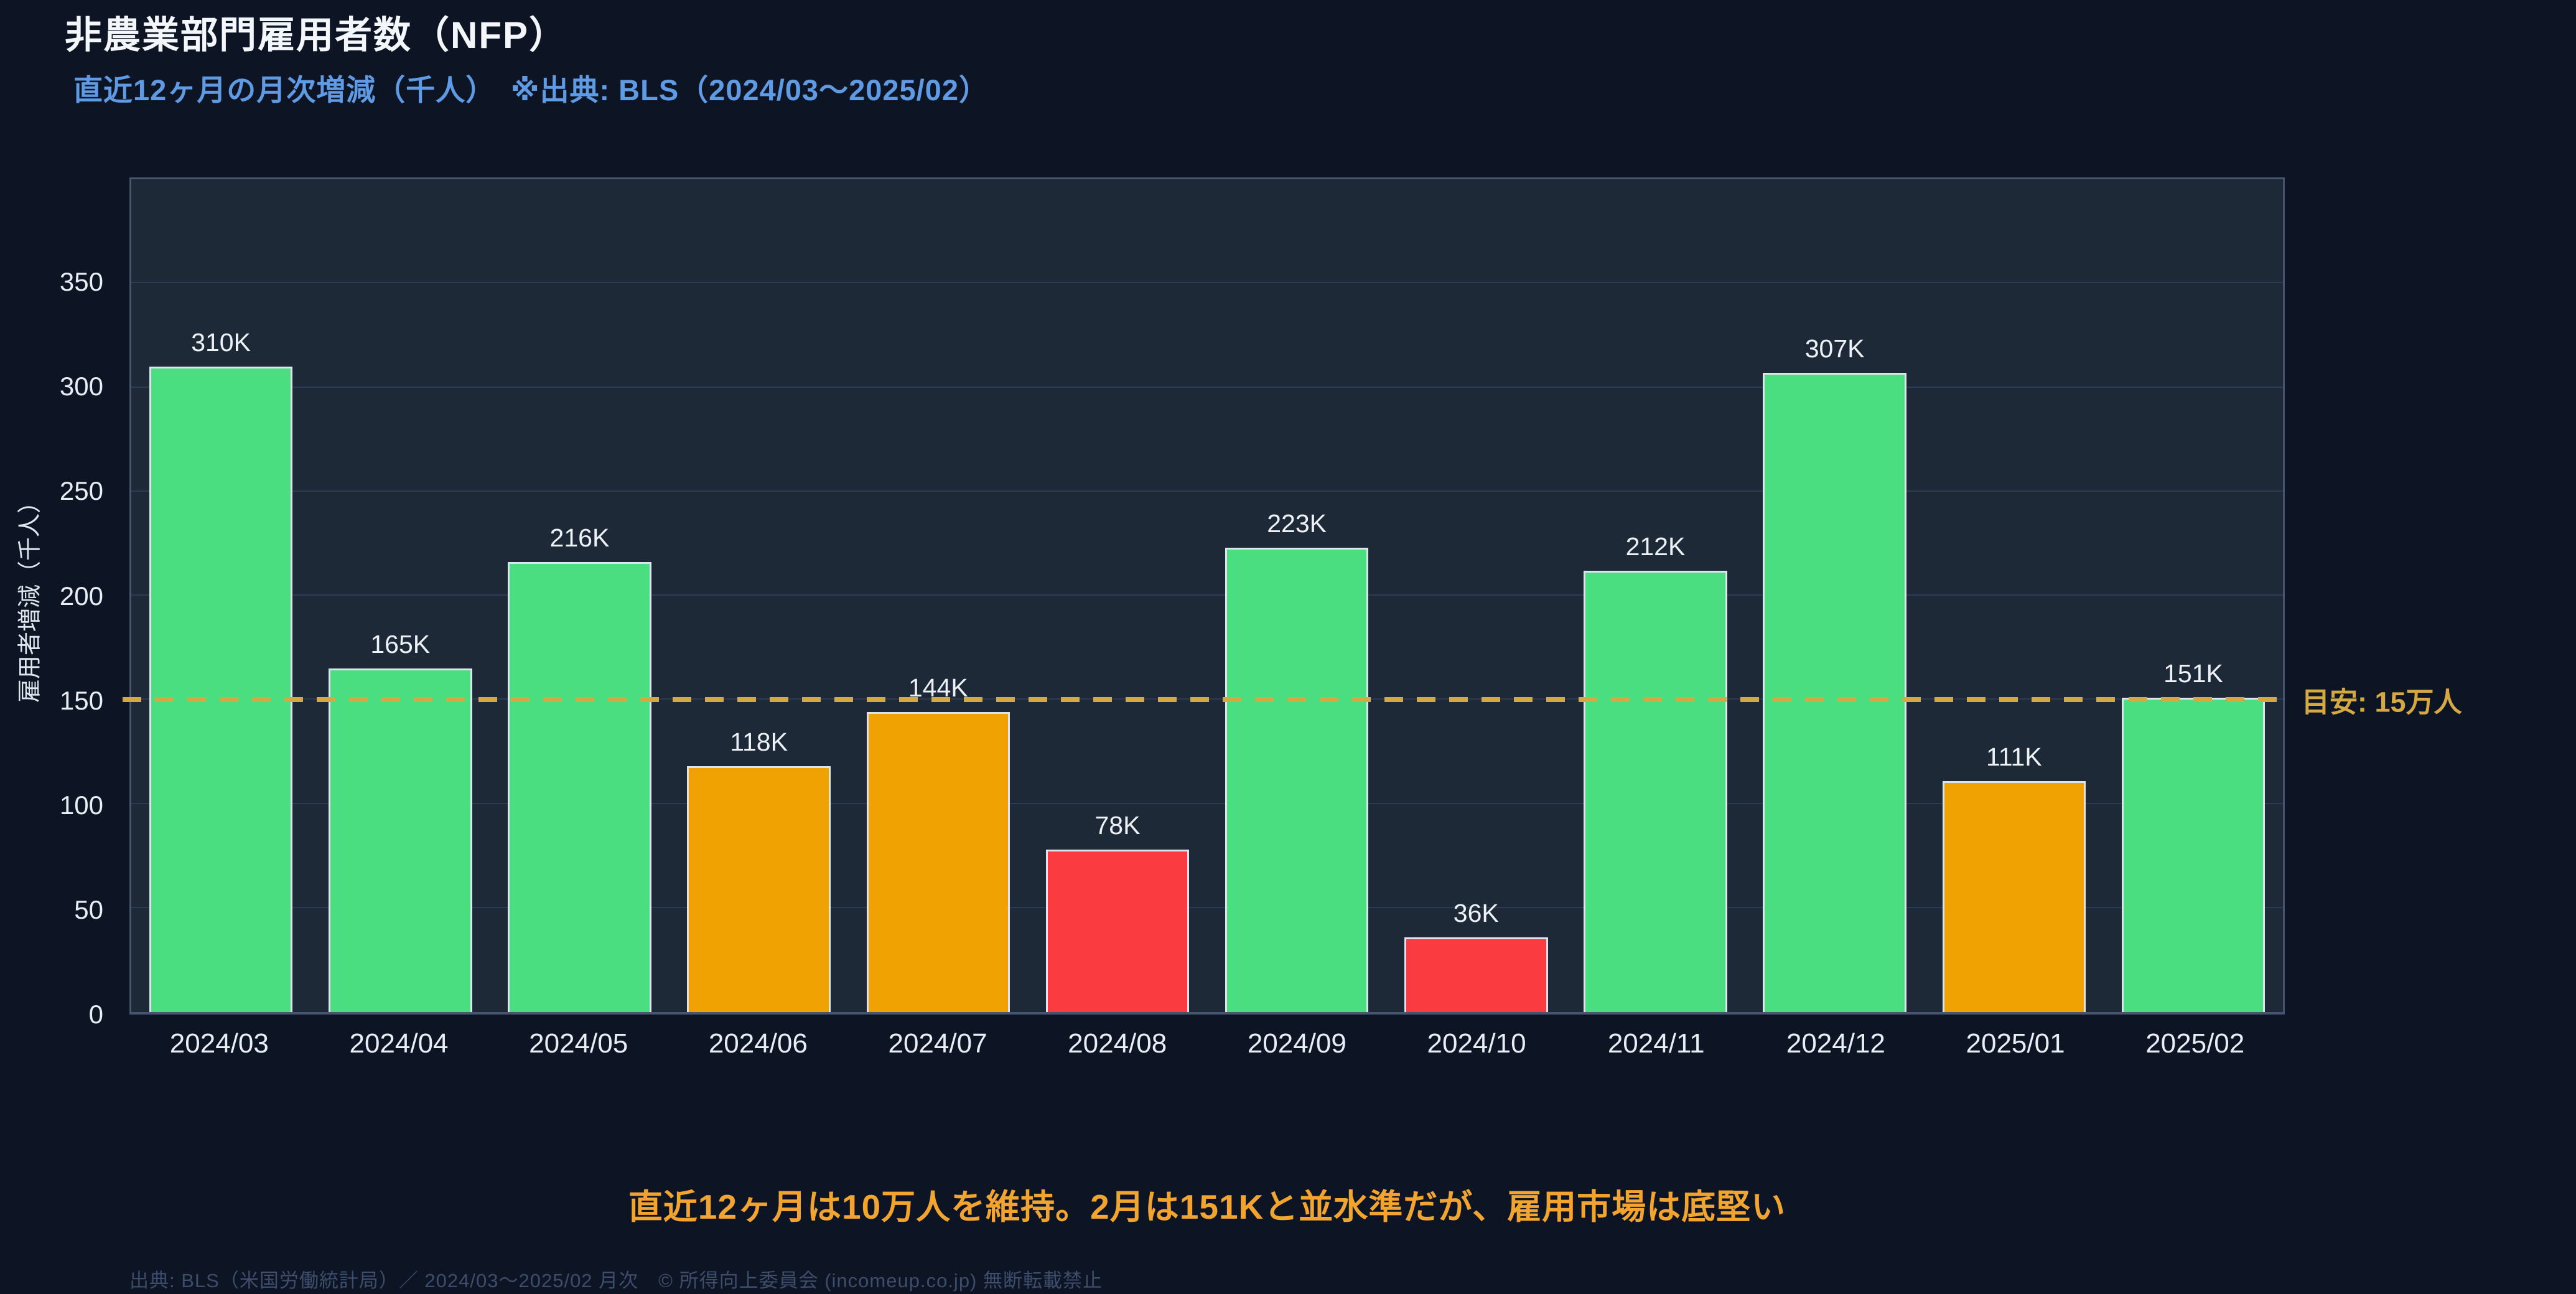 The image size is (2576, 1294). Describe the element at coordinates (1834, 673) in the screenshot. I see `bar-2024/12: 307K` at that location.